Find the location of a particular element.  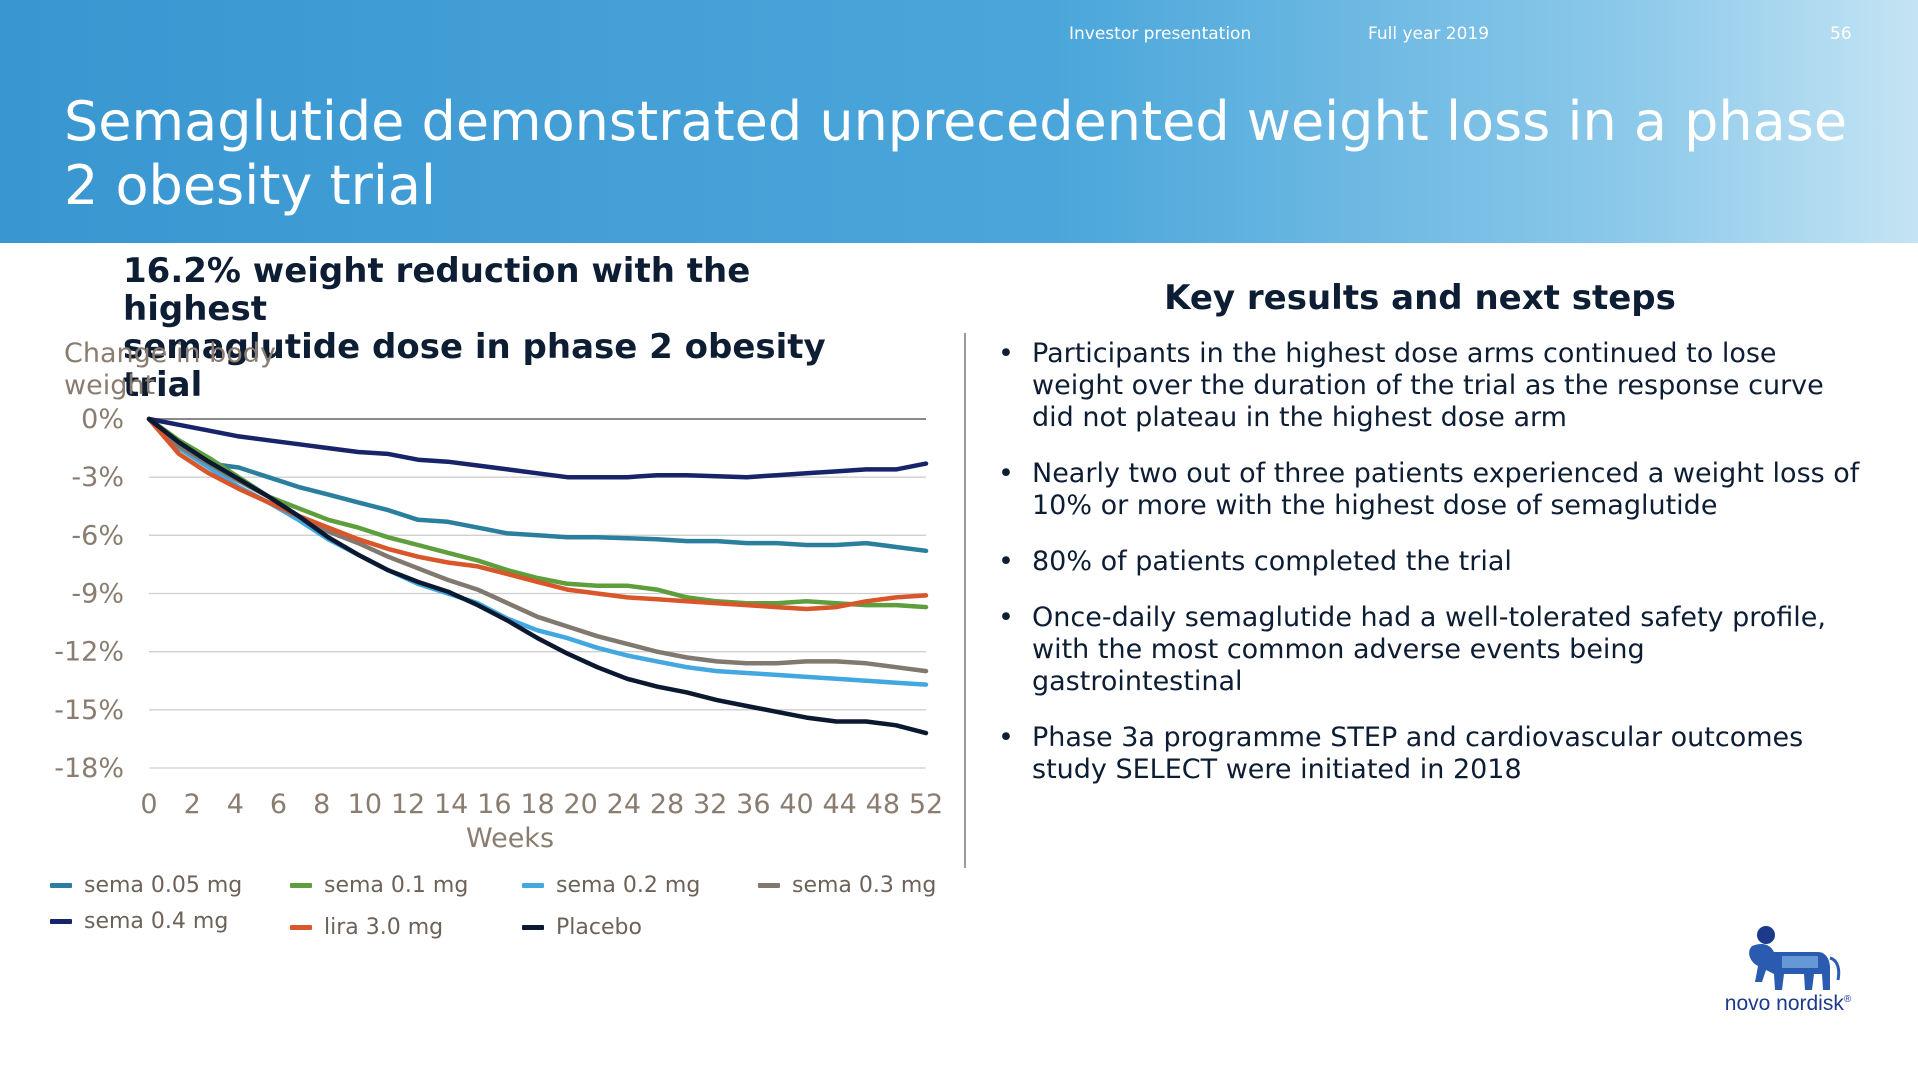

x-tick-label: 10 is located at coordinates (365, 804).